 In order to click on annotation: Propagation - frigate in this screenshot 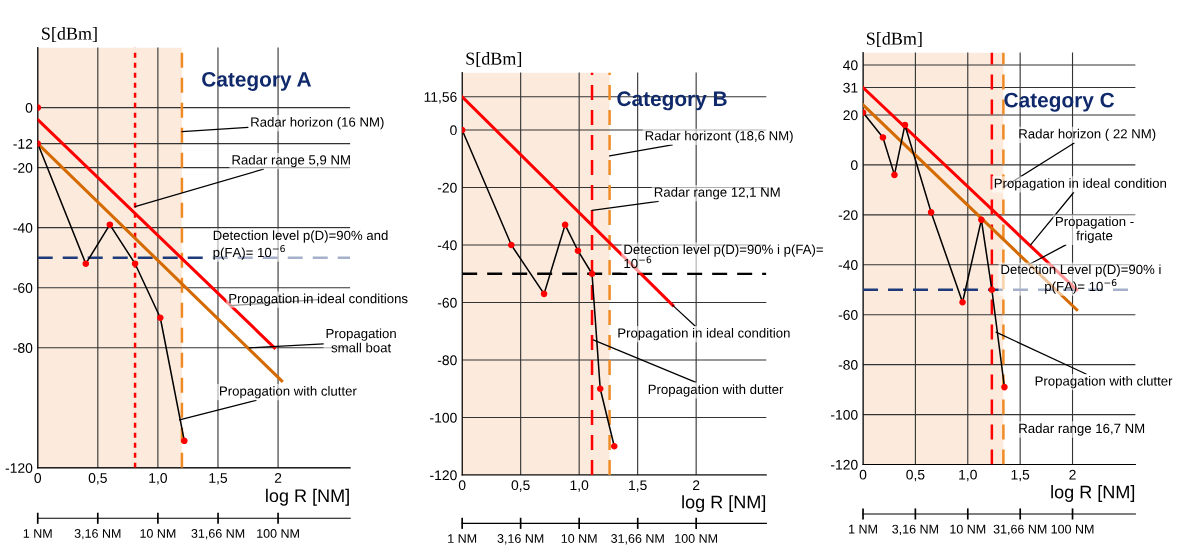, I will do `click(1095, 229)`.